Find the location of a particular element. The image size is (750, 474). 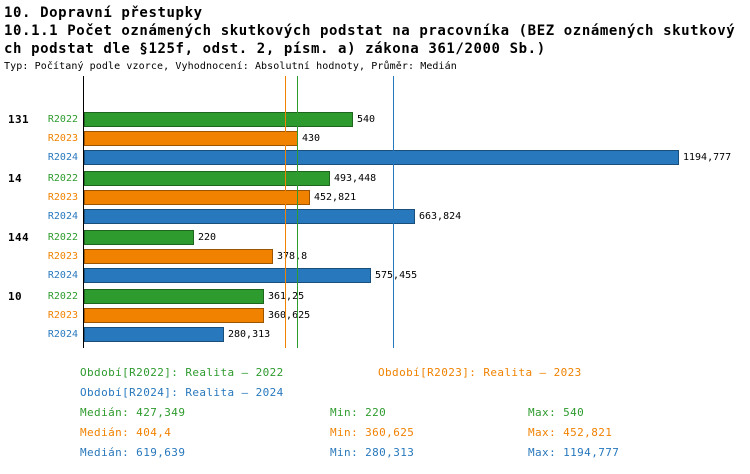

bar-value-label: 663,824 is located at coordinates (440, 216).